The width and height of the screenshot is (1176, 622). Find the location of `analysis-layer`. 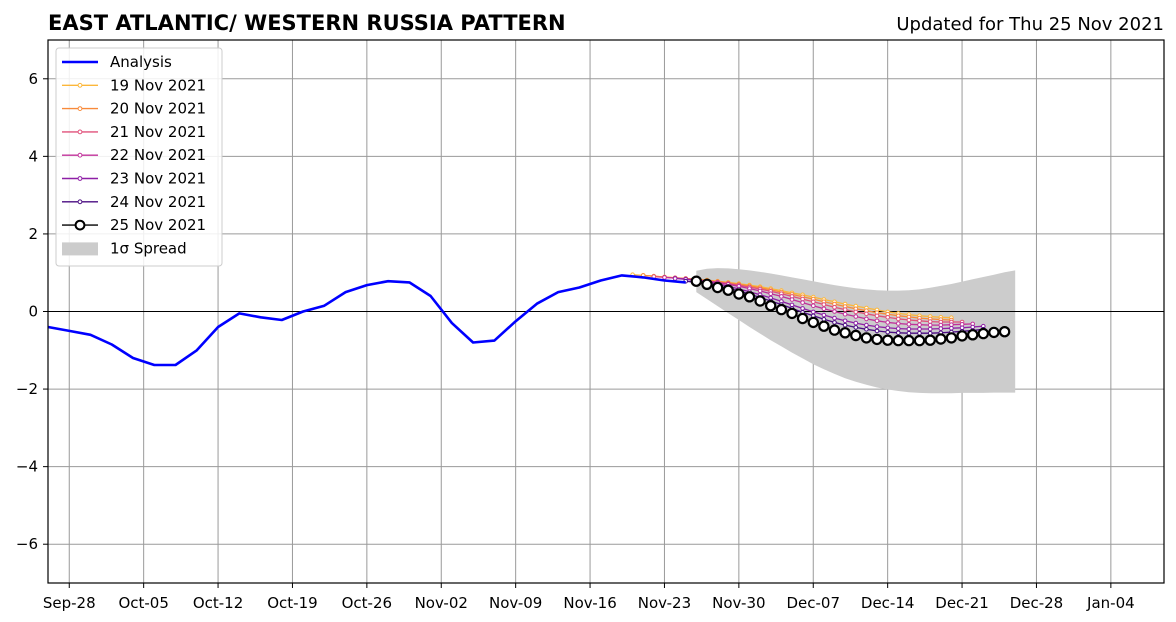

analysis-layer is located at coordinates (366, 320).